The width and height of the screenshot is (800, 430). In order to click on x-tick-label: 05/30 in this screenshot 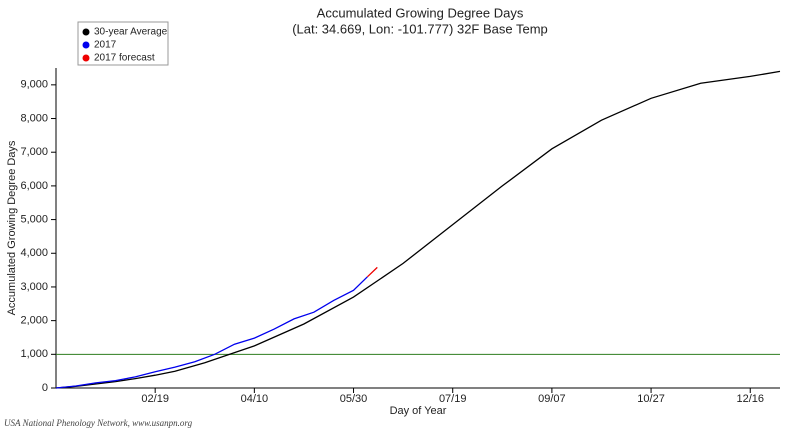, I will do `click(354, 399)`.